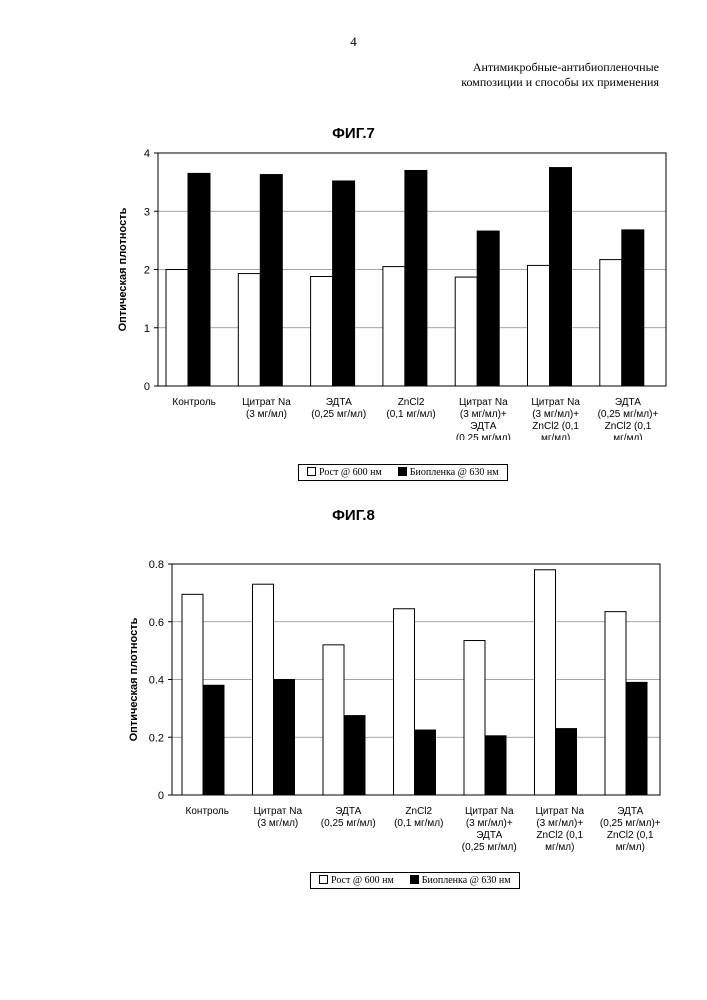  What do you see at coordinates (156, 623) in the screenshot?
I see `y-tick-label: 0.6` at bounding box center [156, 623].